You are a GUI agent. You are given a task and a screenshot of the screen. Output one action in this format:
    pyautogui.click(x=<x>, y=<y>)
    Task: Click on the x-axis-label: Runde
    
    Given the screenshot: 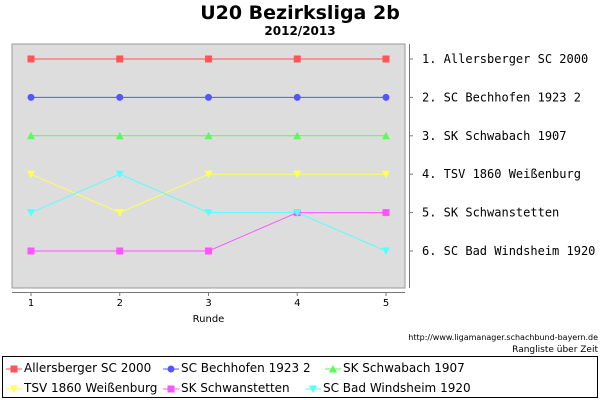 What is the action you would take?
    pyautogui.click(x=209, y=319)
    